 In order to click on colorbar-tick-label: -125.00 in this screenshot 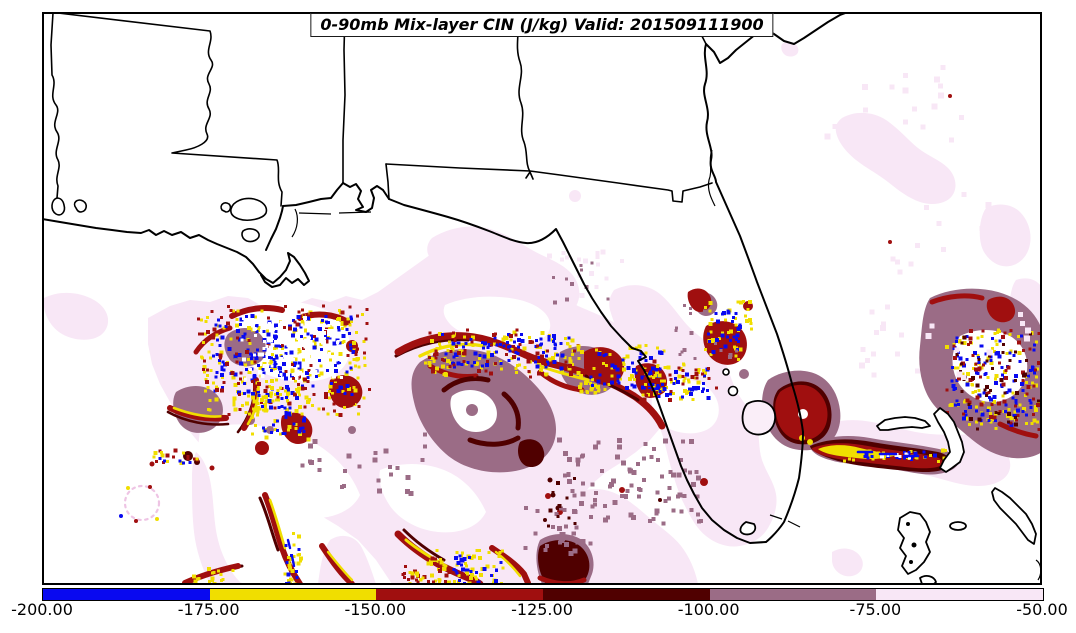, I will do `click(542, 609)`.